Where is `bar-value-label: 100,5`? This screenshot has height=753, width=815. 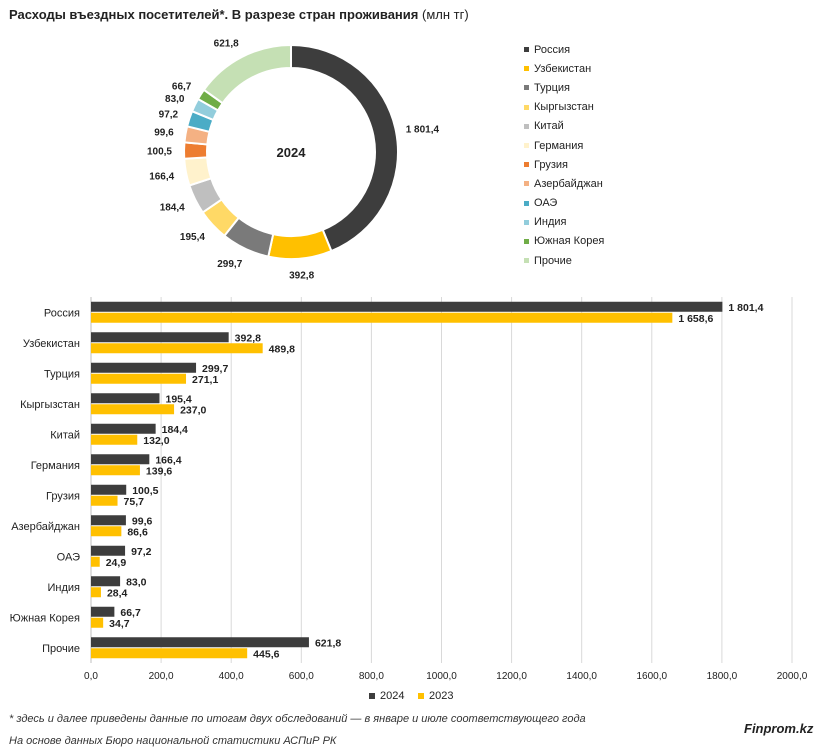 bar-value-label: 100,5 is located at coordinates (145, 491).